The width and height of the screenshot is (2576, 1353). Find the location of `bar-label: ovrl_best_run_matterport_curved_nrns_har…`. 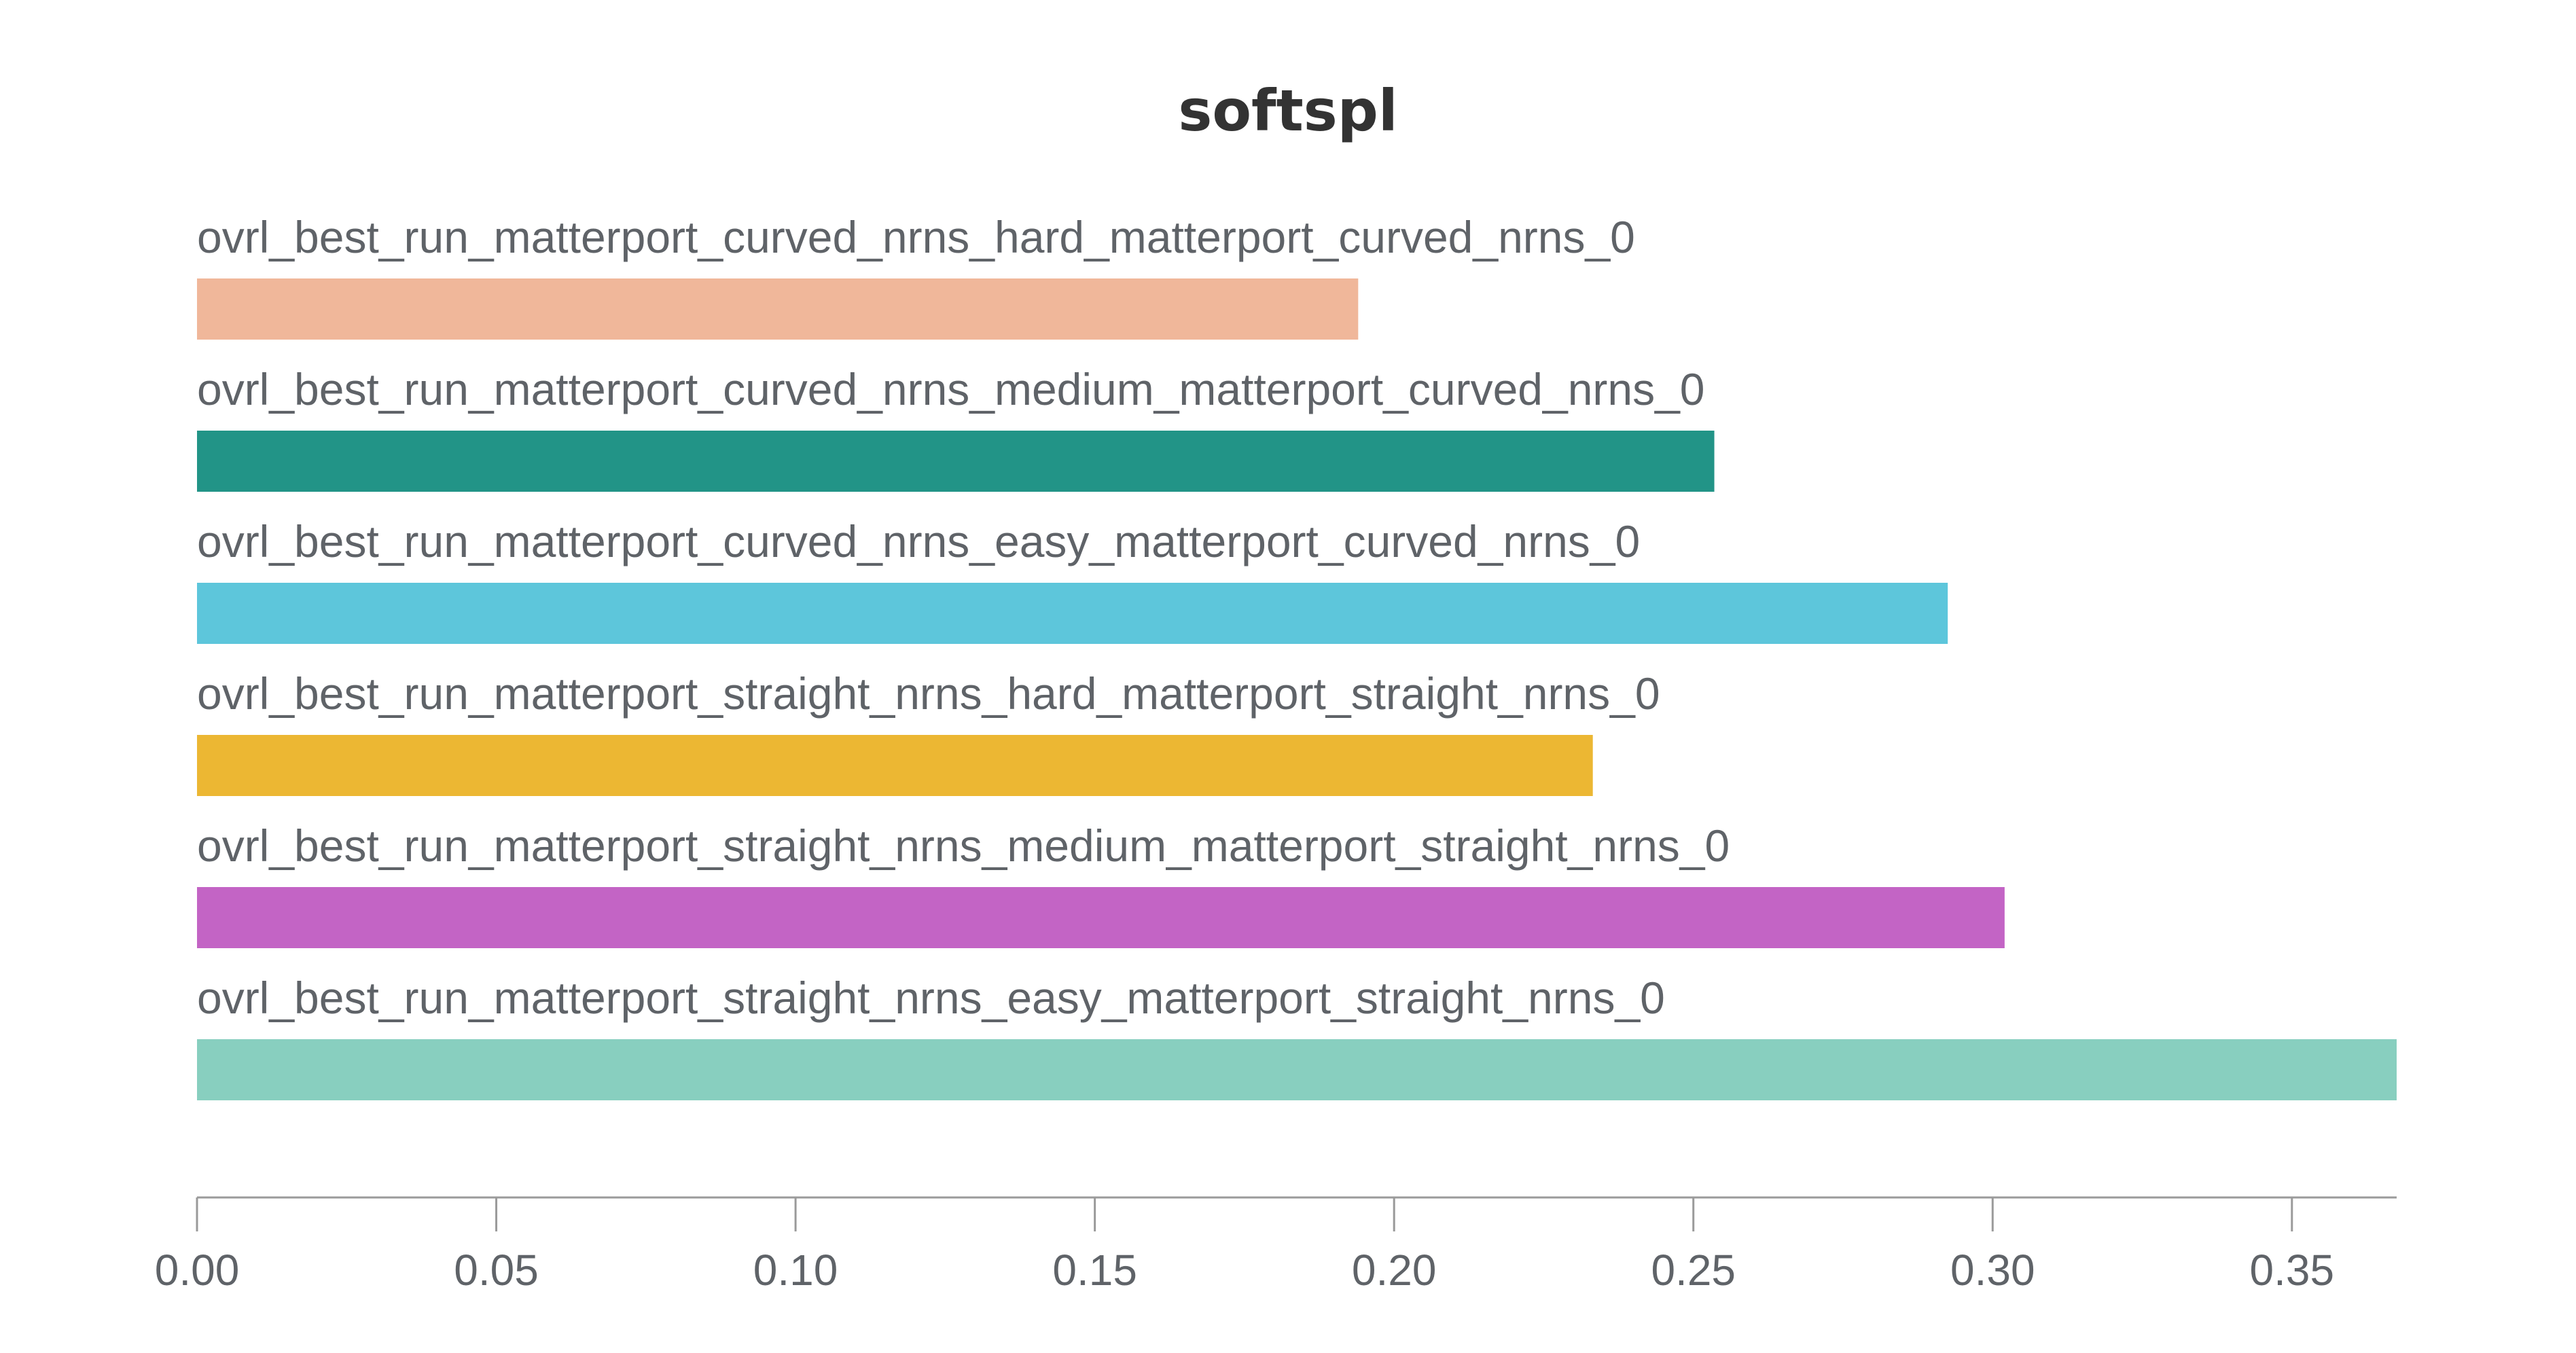

bar-label: ovrl_best_run_matterport_curved_nrns_har… is located at coordinates (916, 237).